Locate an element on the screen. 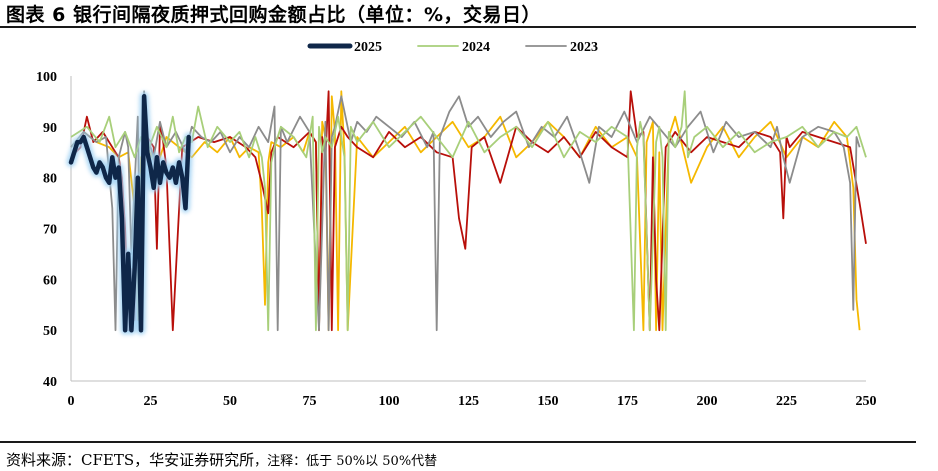 This screenshot has height=471, width=938. source-note: 资料来源：CFETS，华安证券研究所，注释：低于 50%以 50%代替 is located at coordinates (221, 459).